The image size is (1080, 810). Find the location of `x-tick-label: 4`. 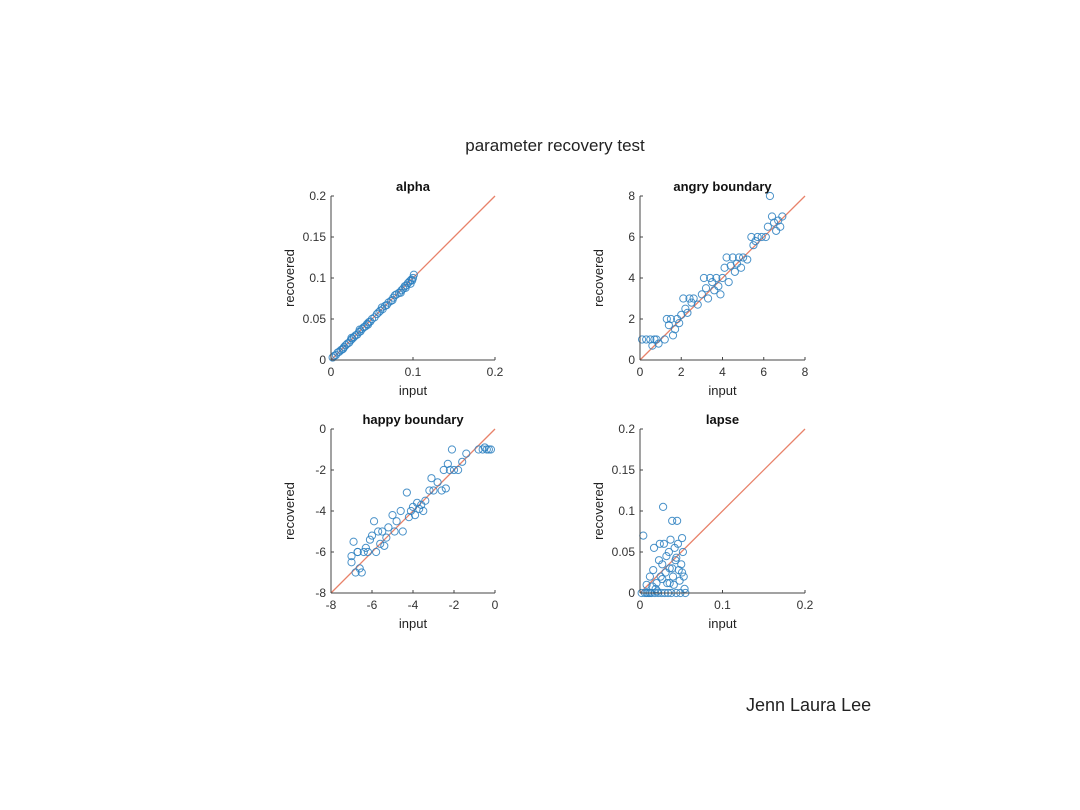

x-tick-label: 4 is located at coordinates (722, 372).